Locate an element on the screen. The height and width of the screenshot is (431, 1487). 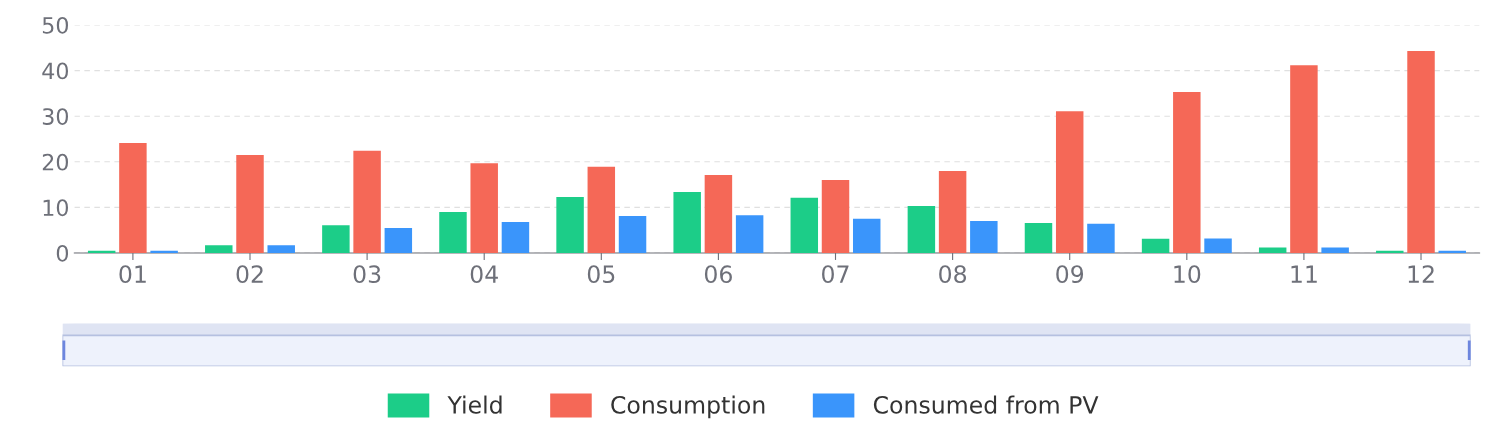
x-tick-label: 04 is located at coordinates (484, 274).